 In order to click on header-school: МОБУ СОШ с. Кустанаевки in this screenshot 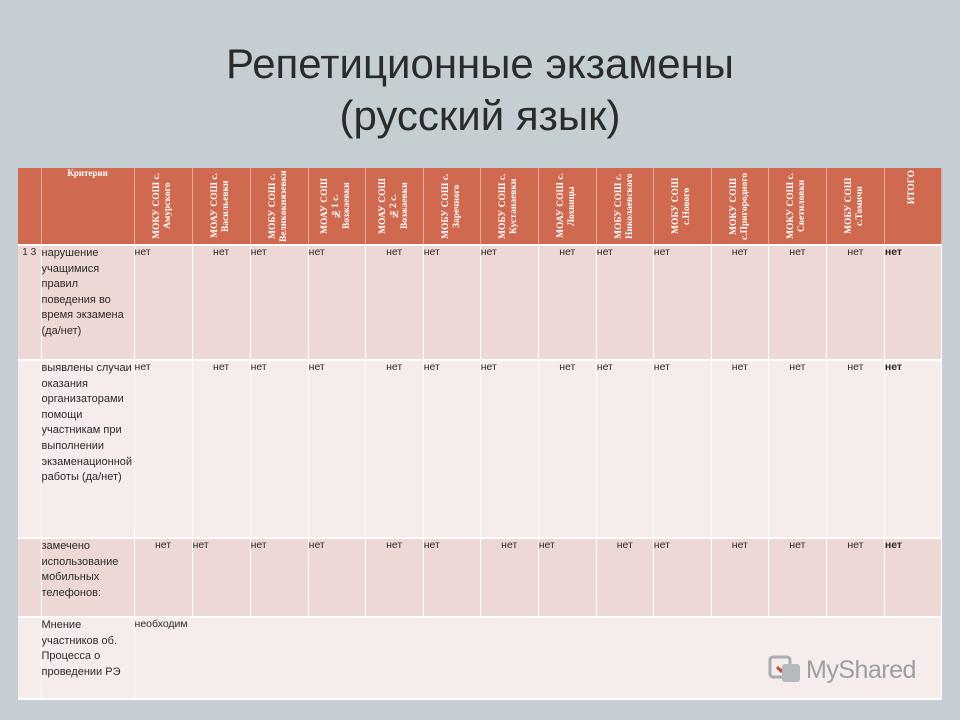, I will do `click(509, 207)`.